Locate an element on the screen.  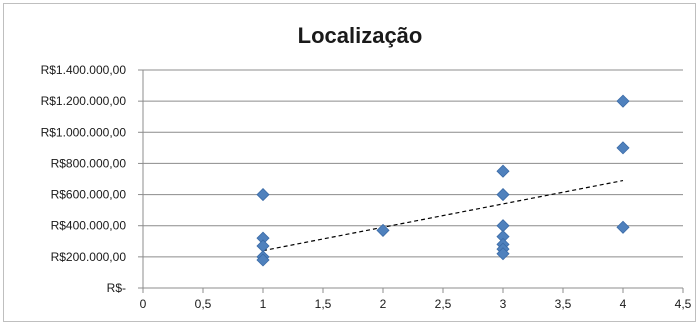
trendline-group is located at coordinates (443, 215).